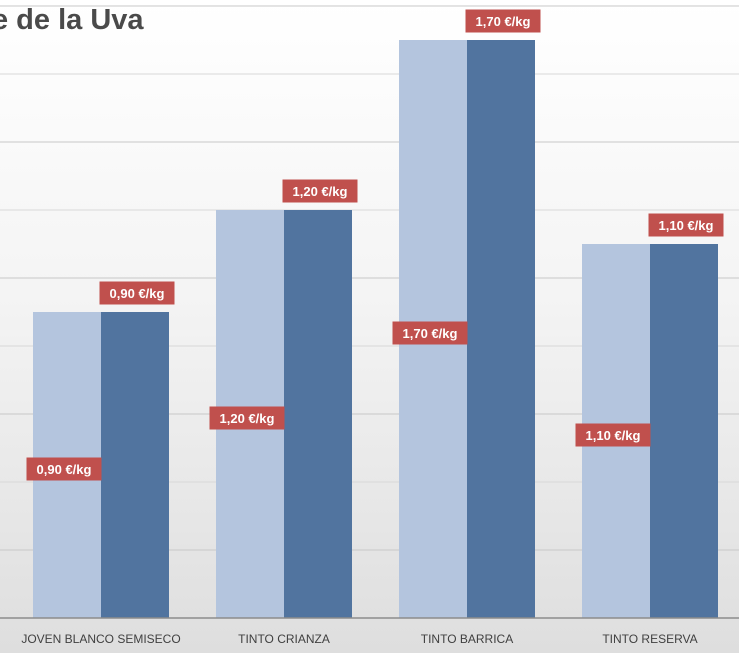 The image size is (739, 653). I want to click on data-label-s1-1: 1,20 €/kg, so click(320, 191).